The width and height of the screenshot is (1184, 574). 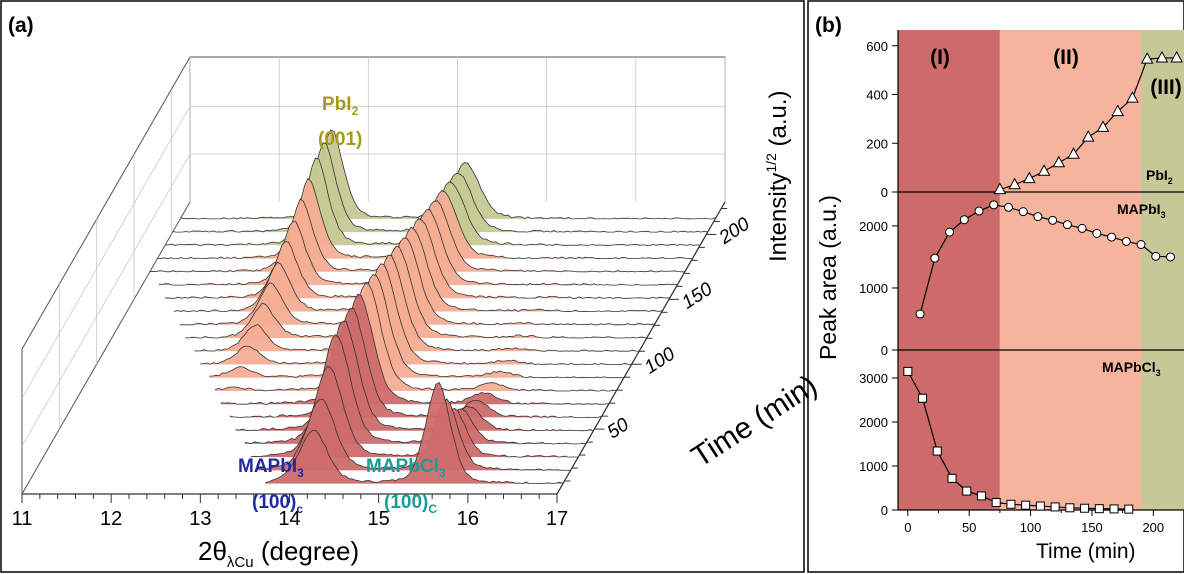 What do you see at coordinates (111, 519) in the screenshot?
I see `x-tick-label-a: 12` at bounding box center [111, 519].